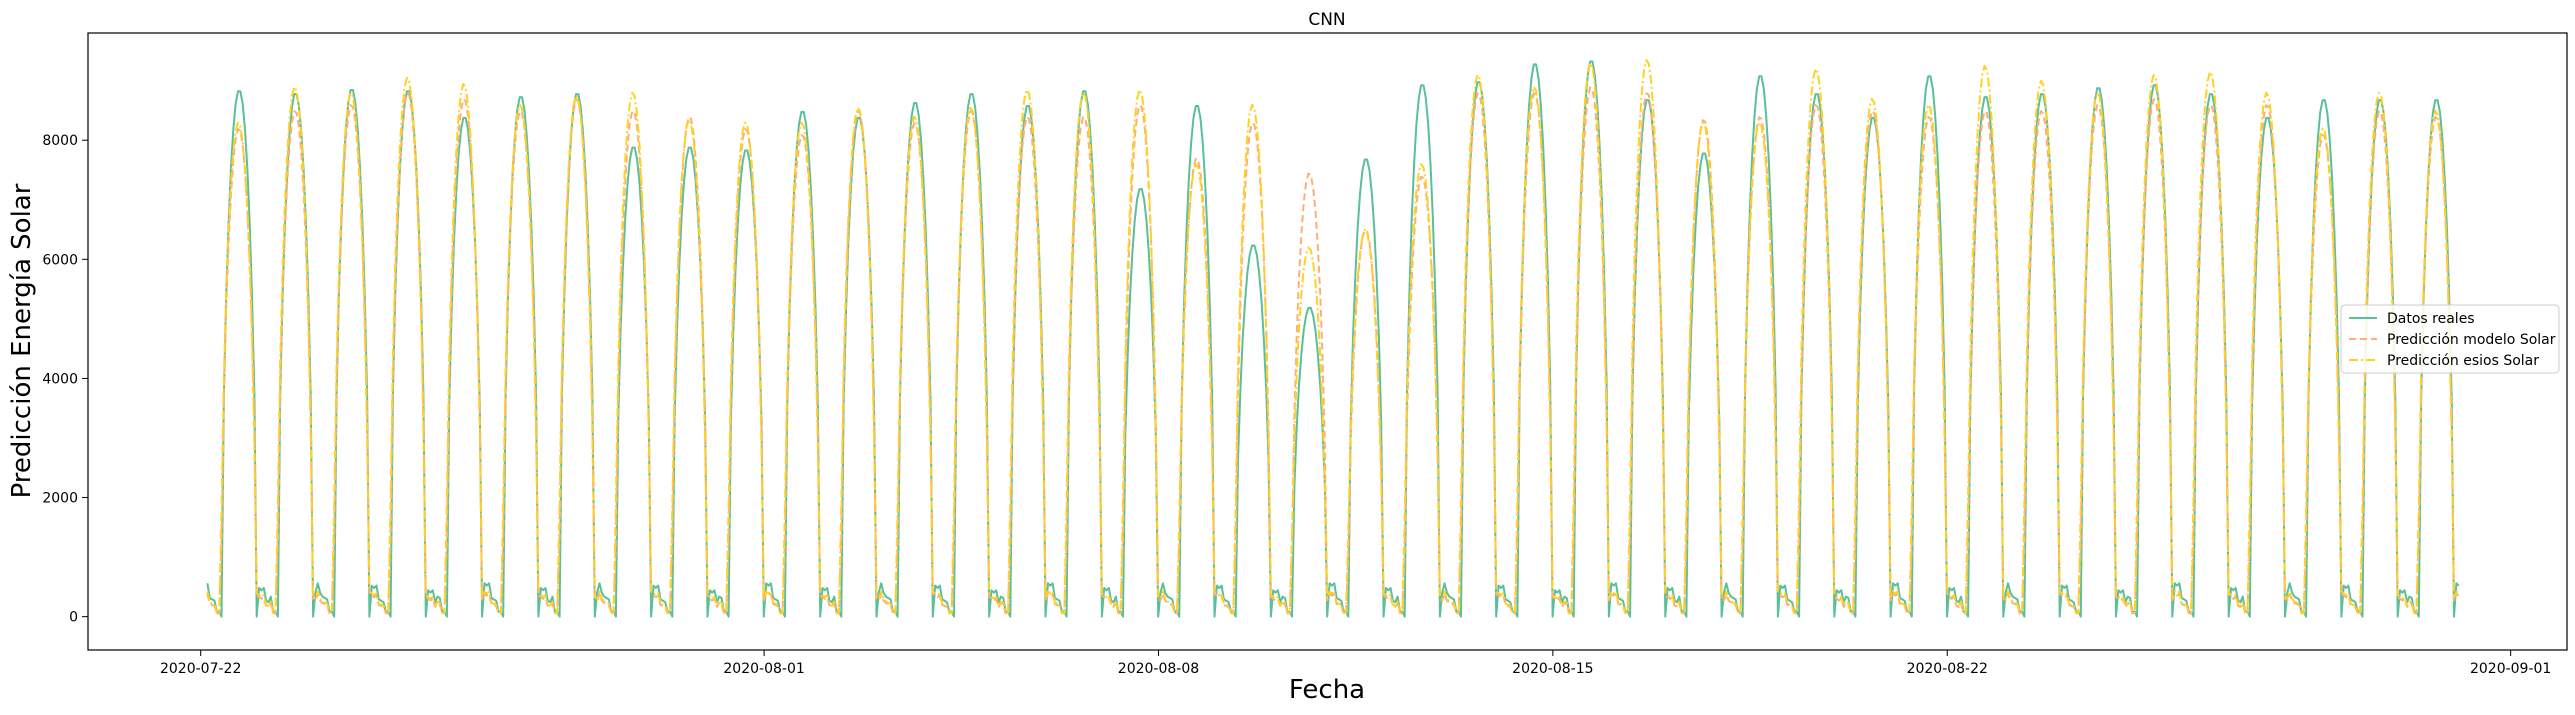 The image size is (2575, 715). What do you see at coordinates (73, 618) in the screenshot?
I see `y-tick-label: 0` at bounding box center [73, 618].